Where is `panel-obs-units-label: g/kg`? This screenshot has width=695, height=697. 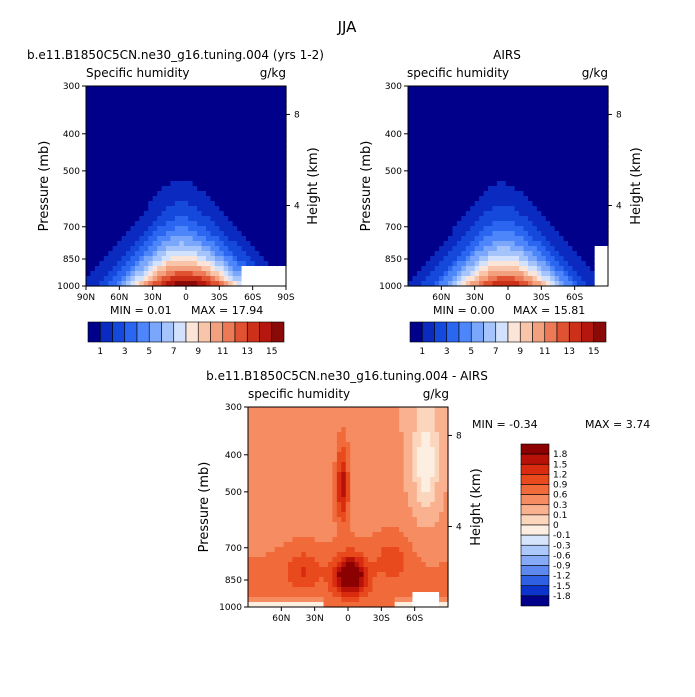
panel-obs-units-label: g/kg is located at coordinates (595, 73).